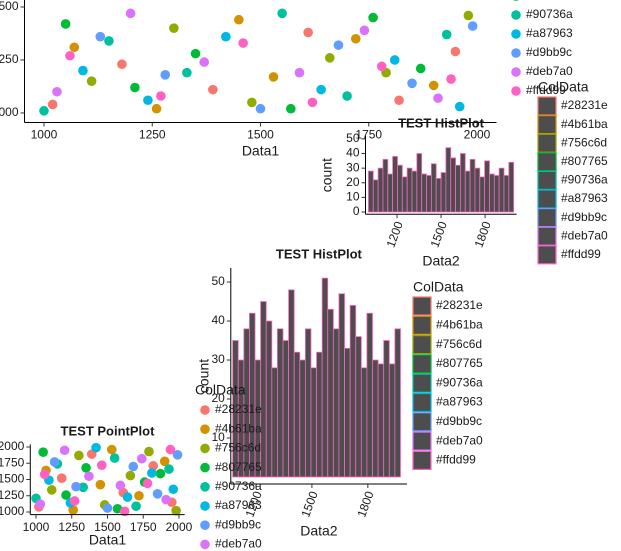 Image resolution: width=621 pixels, height=551 pixels. I want to click on x-tick-label: 1500, so click(309, 504).